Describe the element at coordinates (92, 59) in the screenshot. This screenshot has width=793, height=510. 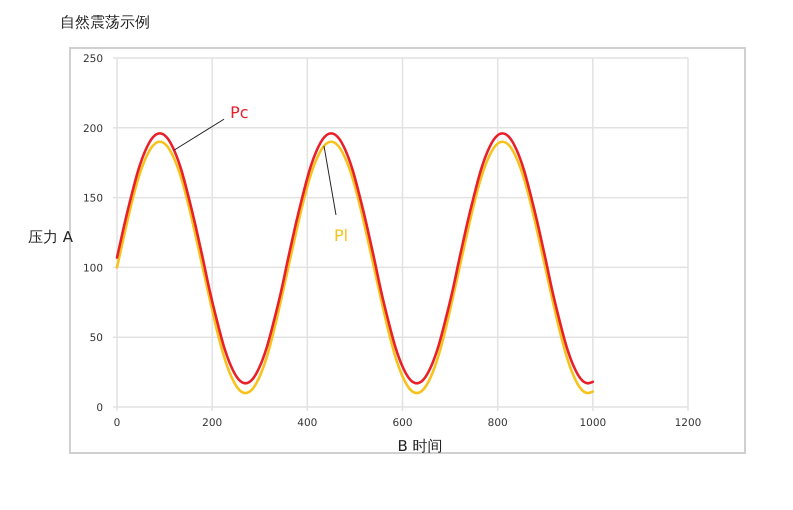
I see `y-tick-label: 250` at that location.